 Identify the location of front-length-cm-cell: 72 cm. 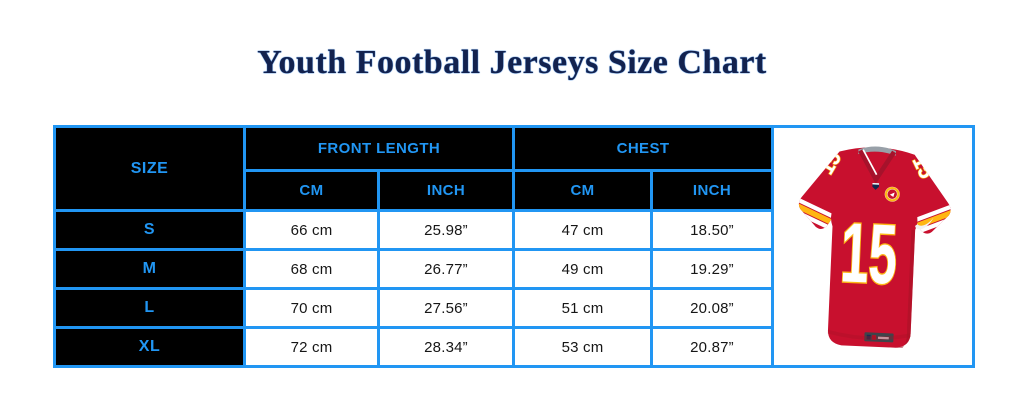
(311, 347).